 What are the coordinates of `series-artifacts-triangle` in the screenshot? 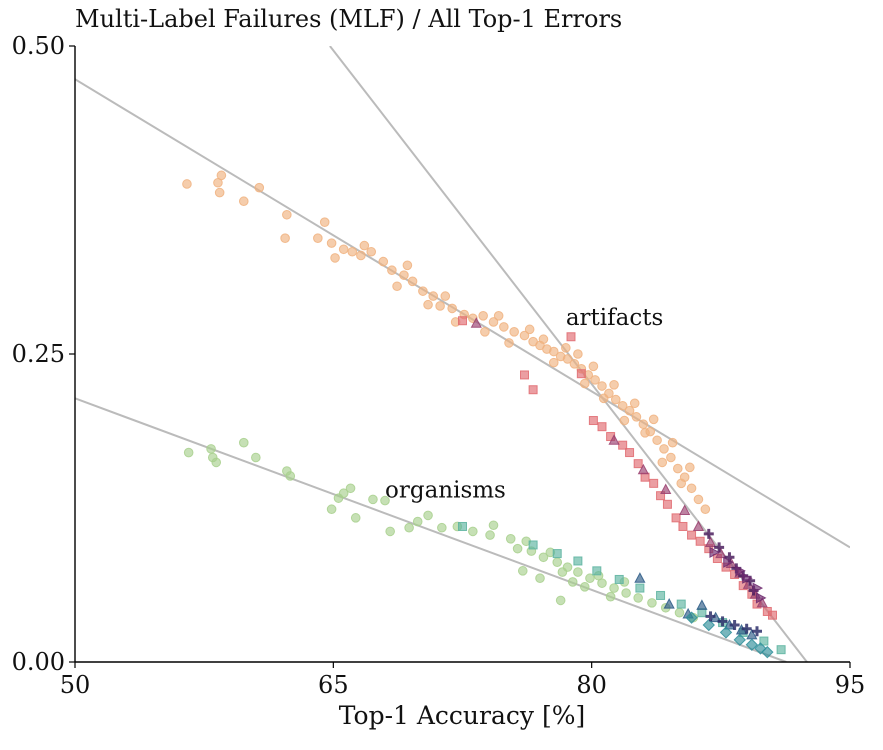 It's located at (619, 462).